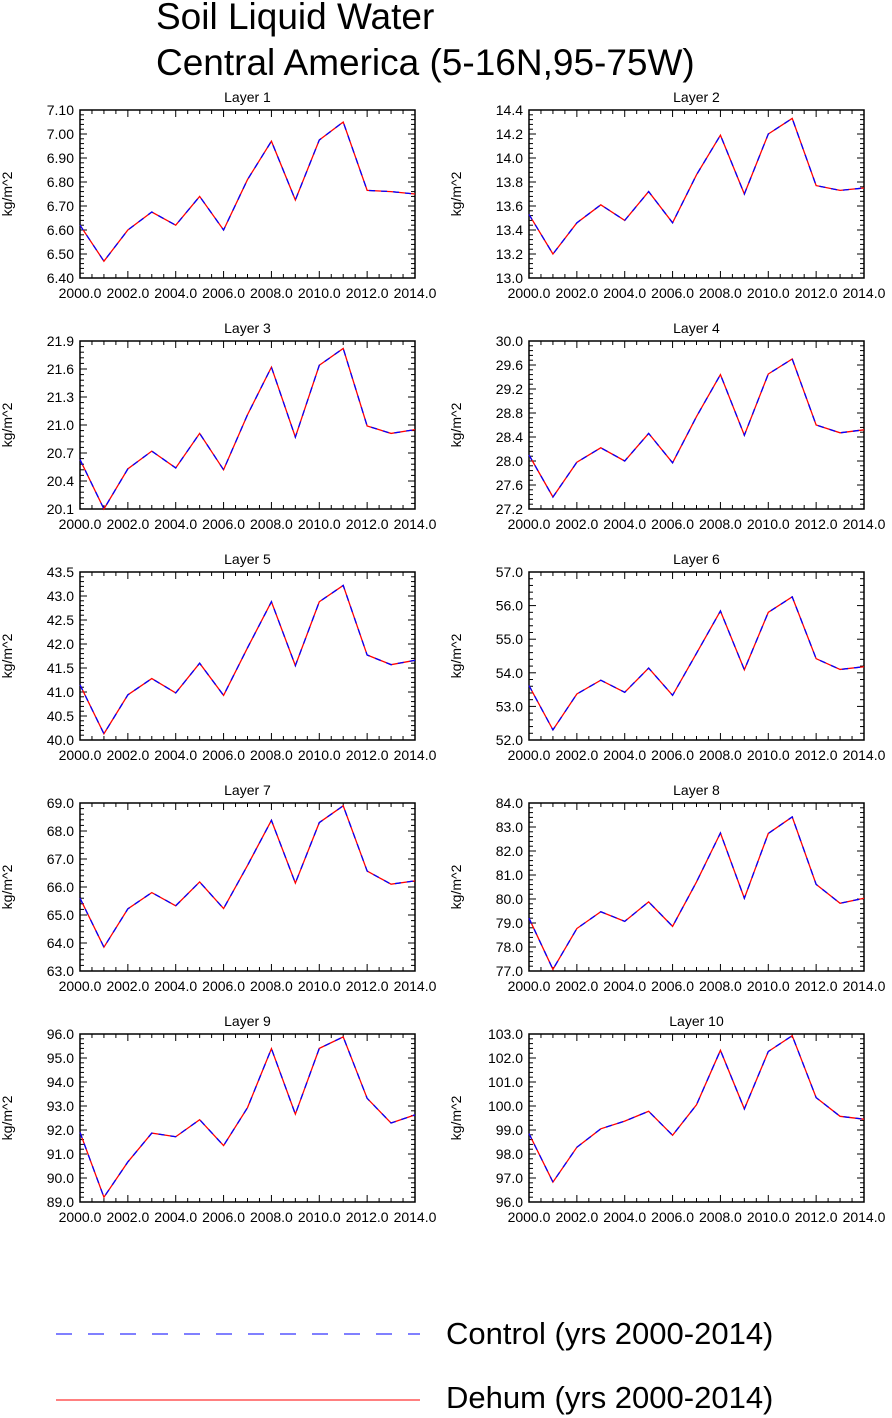 The height and width of the screenshot is (1418, 892). Describe the element at coordinates (609, 1333) in the screenshot. I see `legend-label-control: Control (yrs 2000-2014)` at that location.